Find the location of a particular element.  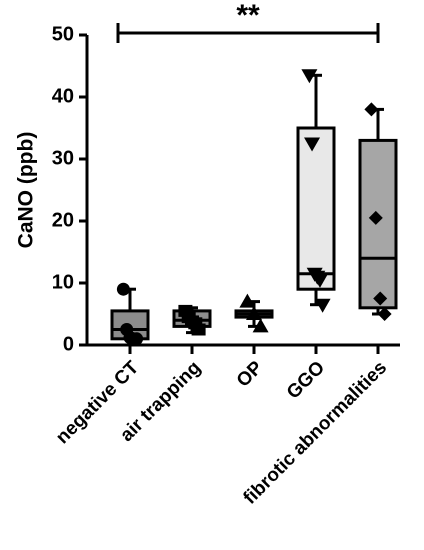

y-tick-label: 30 is located at coordinates (63, 158).